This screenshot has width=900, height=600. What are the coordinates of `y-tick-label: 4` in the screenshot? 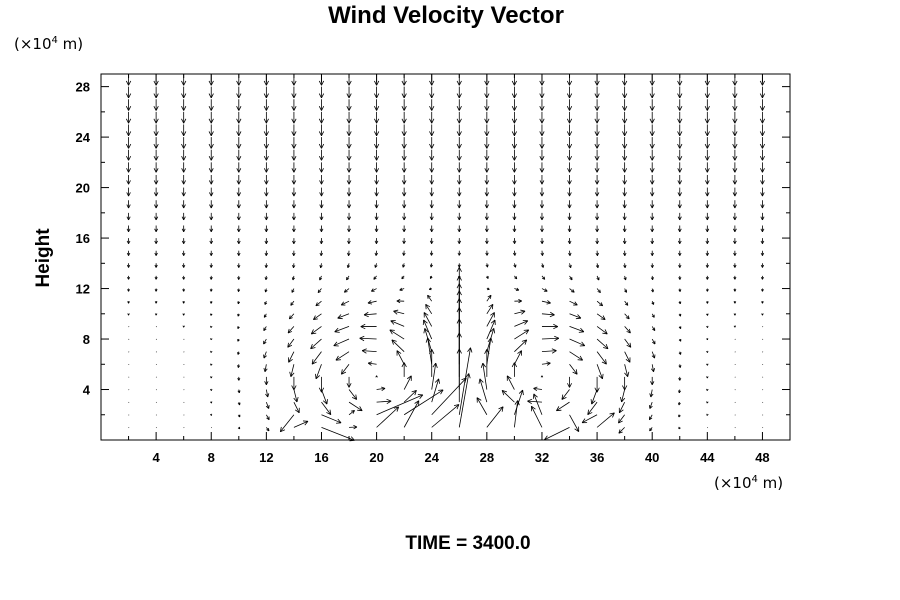 It's located at (87, 390).